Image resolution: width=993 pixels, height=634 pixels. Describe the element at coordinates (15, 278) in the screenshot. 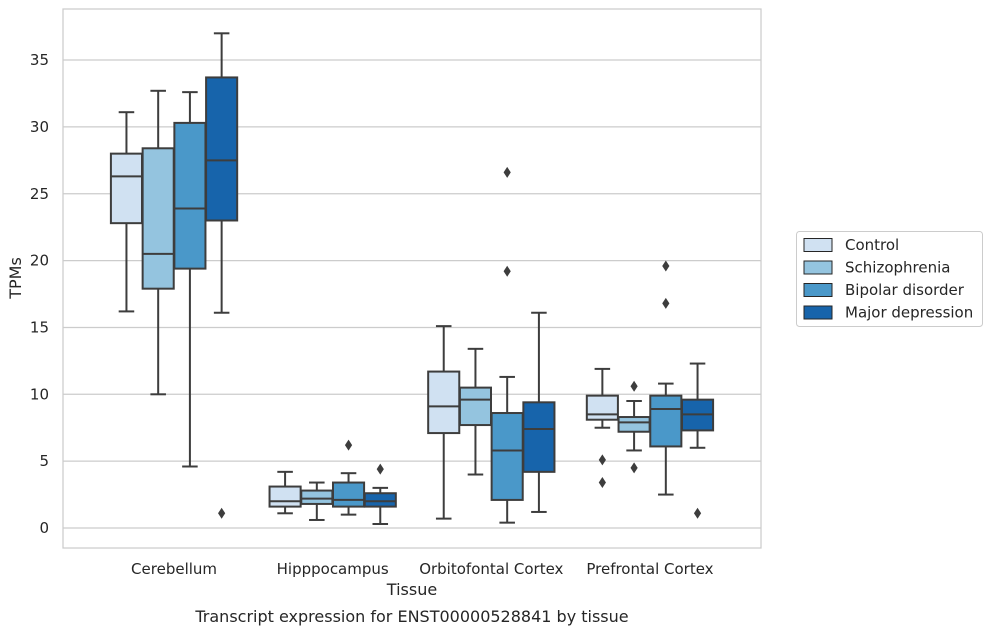

I see `y-axis-label: TPMs` at that location.